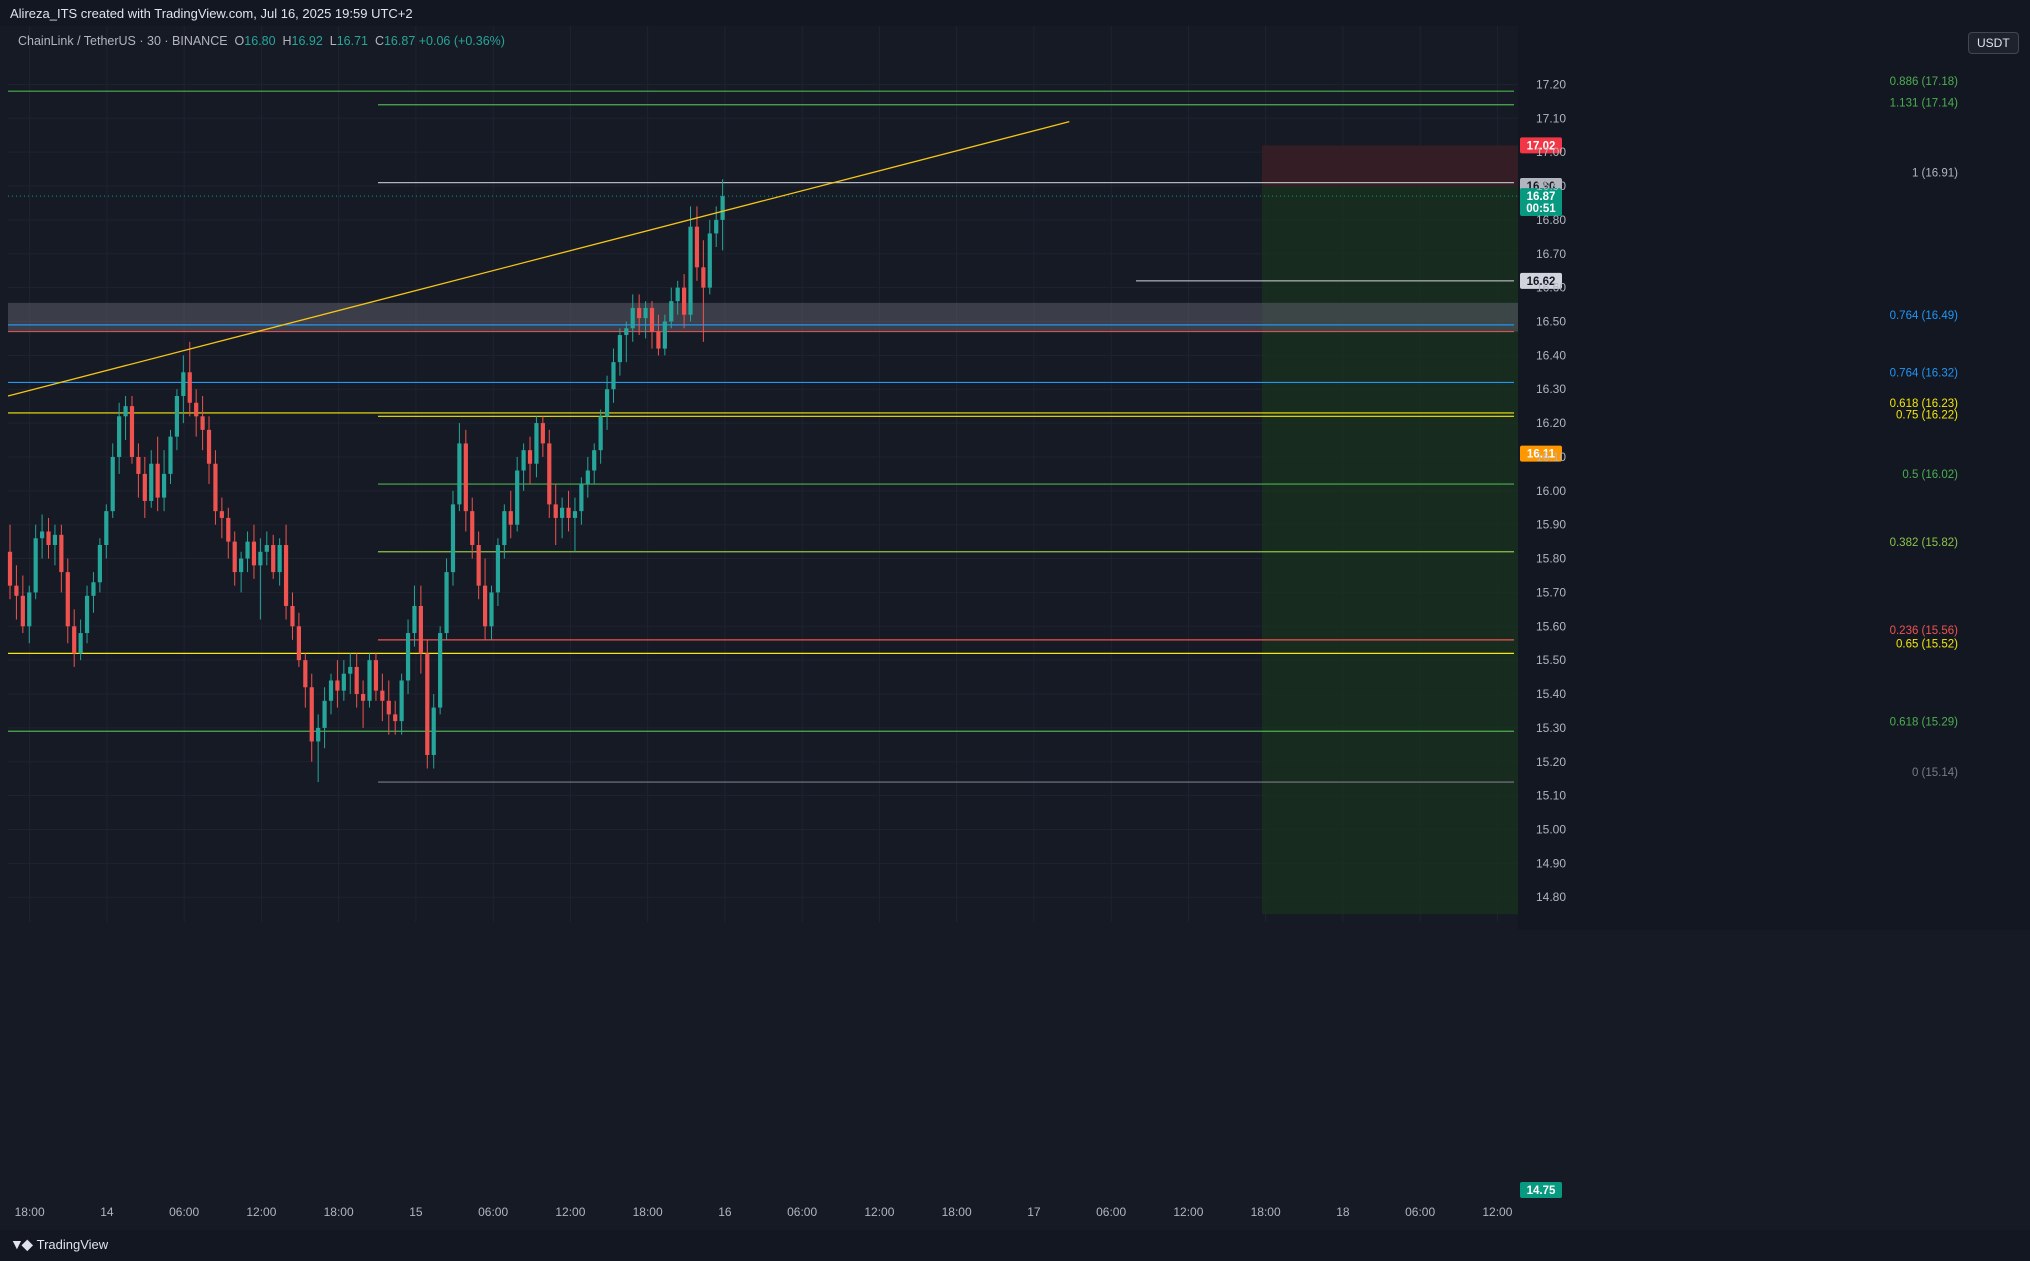 The height and width of the screenshot is (1261, 2030). What do you see at coordinates (725, 1212) in the screenshot?
I see `x-tick-label: 16` at bounding box center [725, 1212].